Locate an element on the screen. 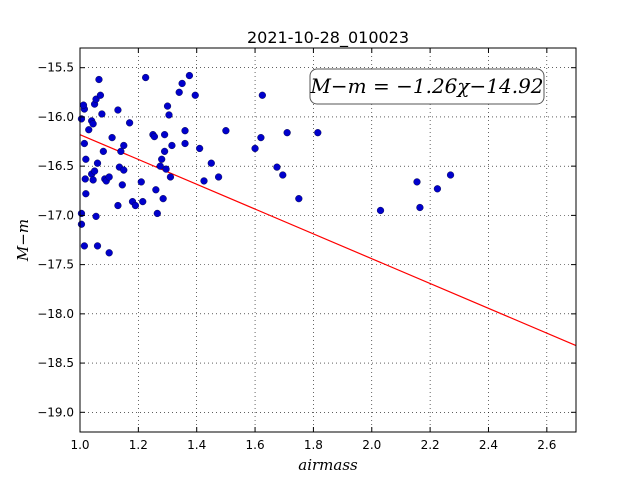 Image resolution: width=640 pixels, height=480 pixels. x-tick-label: 2.6 is located at coordinates (546, 445).